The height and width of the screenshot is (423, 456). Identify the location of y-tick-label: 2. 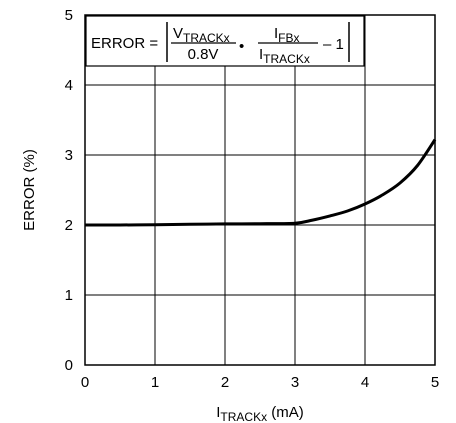
(69, 225).